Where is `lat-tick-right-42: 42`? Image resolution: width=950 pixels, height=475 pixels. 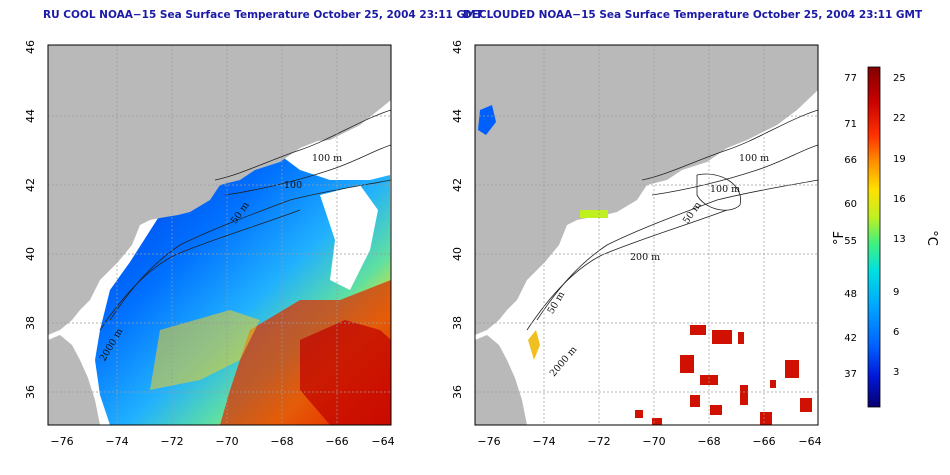
lat-tick-right-42: 42 is located at coordinates (457, 185).